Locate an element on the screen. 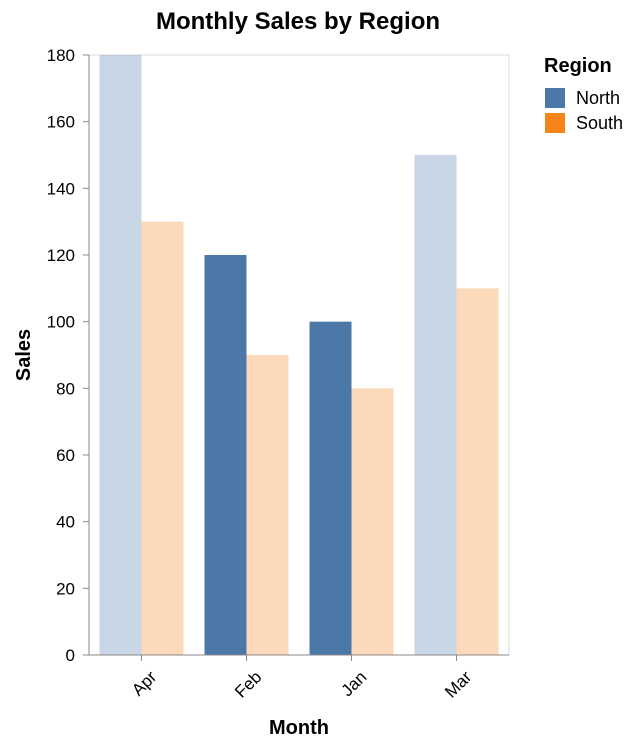 Image resolution: width=640 pixels, height=748 pixels. x-axis: Apr Feb Jan Mar is located at coordinates (299, 678).